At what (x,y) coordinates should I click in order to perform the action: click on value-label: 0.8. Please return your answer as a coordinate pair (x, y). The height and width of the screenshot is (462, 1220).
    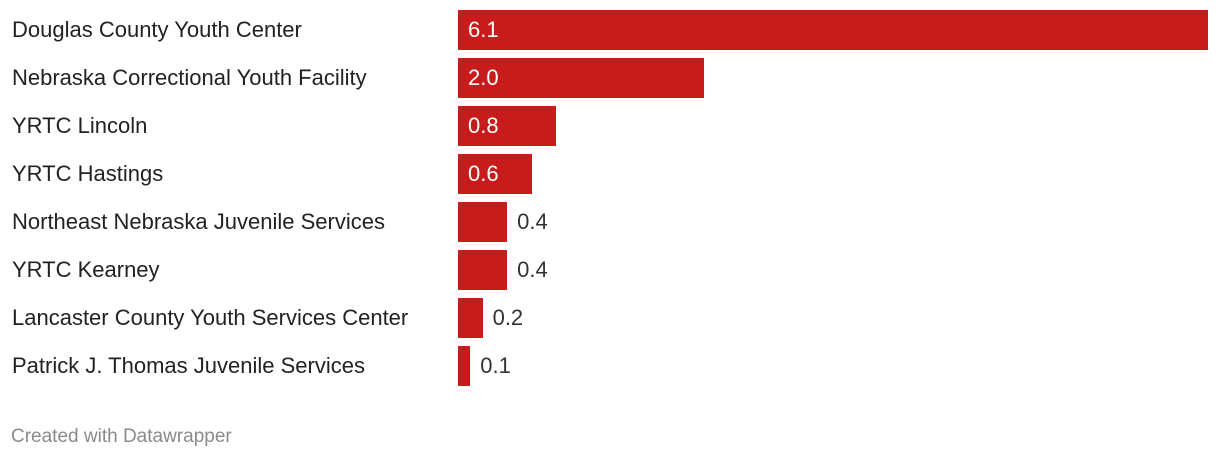
    Looking at the image, I should click on (483, 125).